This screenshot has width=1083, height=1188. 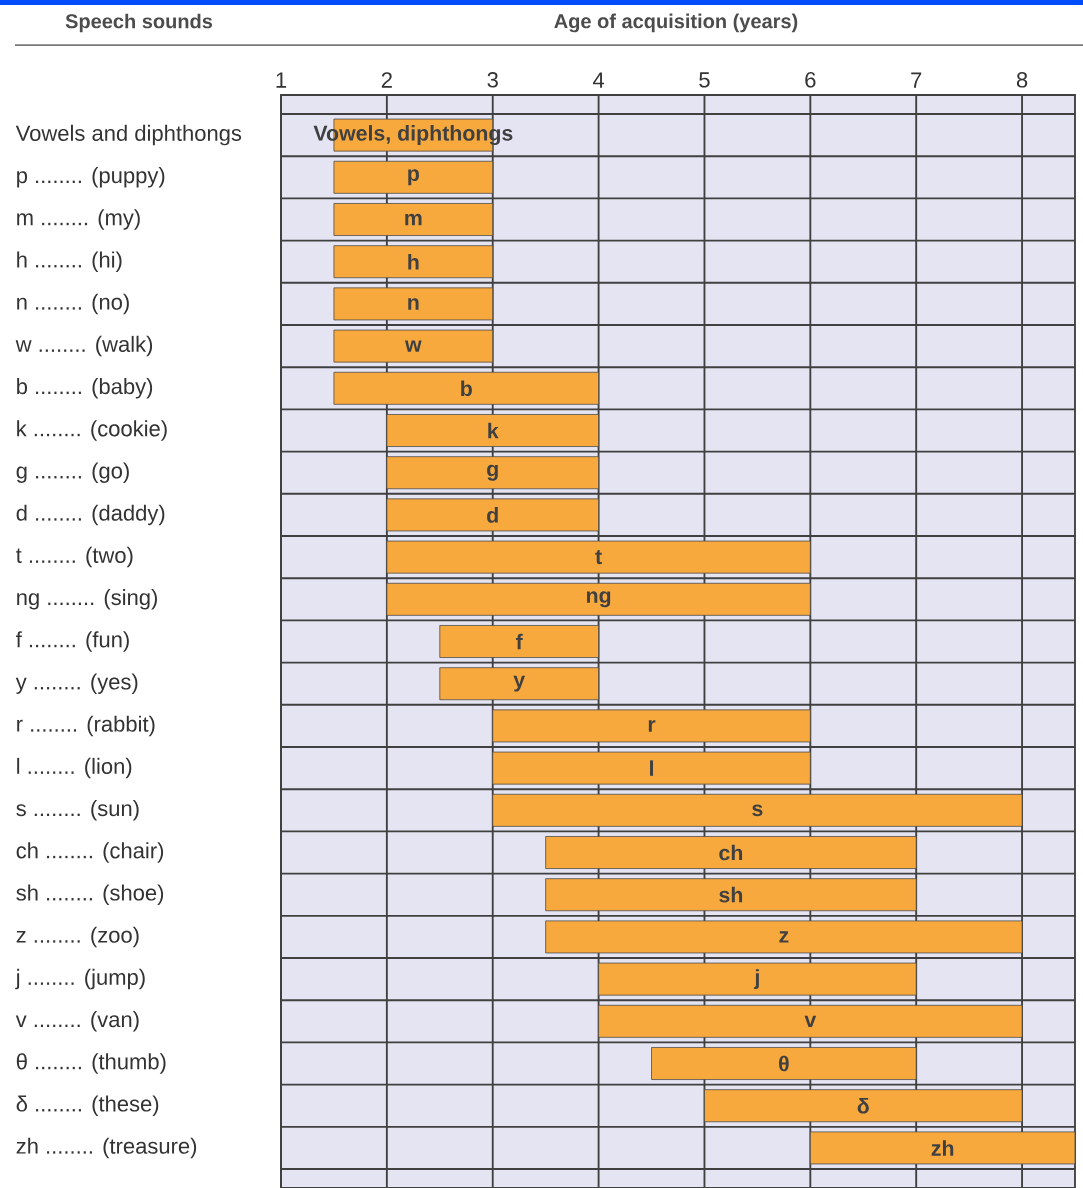 What do you see at coordinates (72, 641) in the screenshot?
I see `y-tick-label: f ........ (fun)` at bounding box center [72, 641].